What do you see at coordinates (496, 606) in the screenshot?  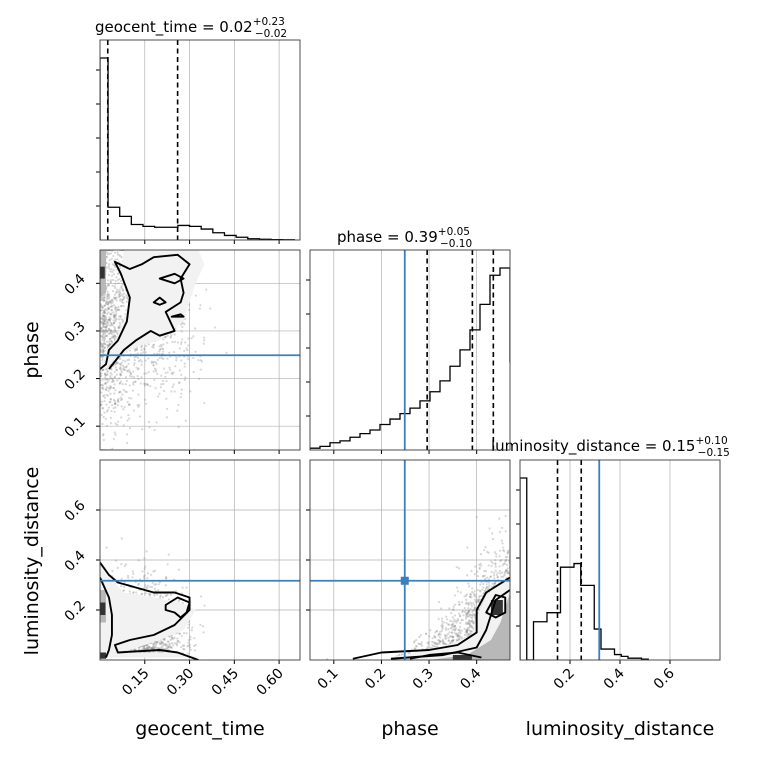 I see `contour-inner` at bounding box center [496, 606].